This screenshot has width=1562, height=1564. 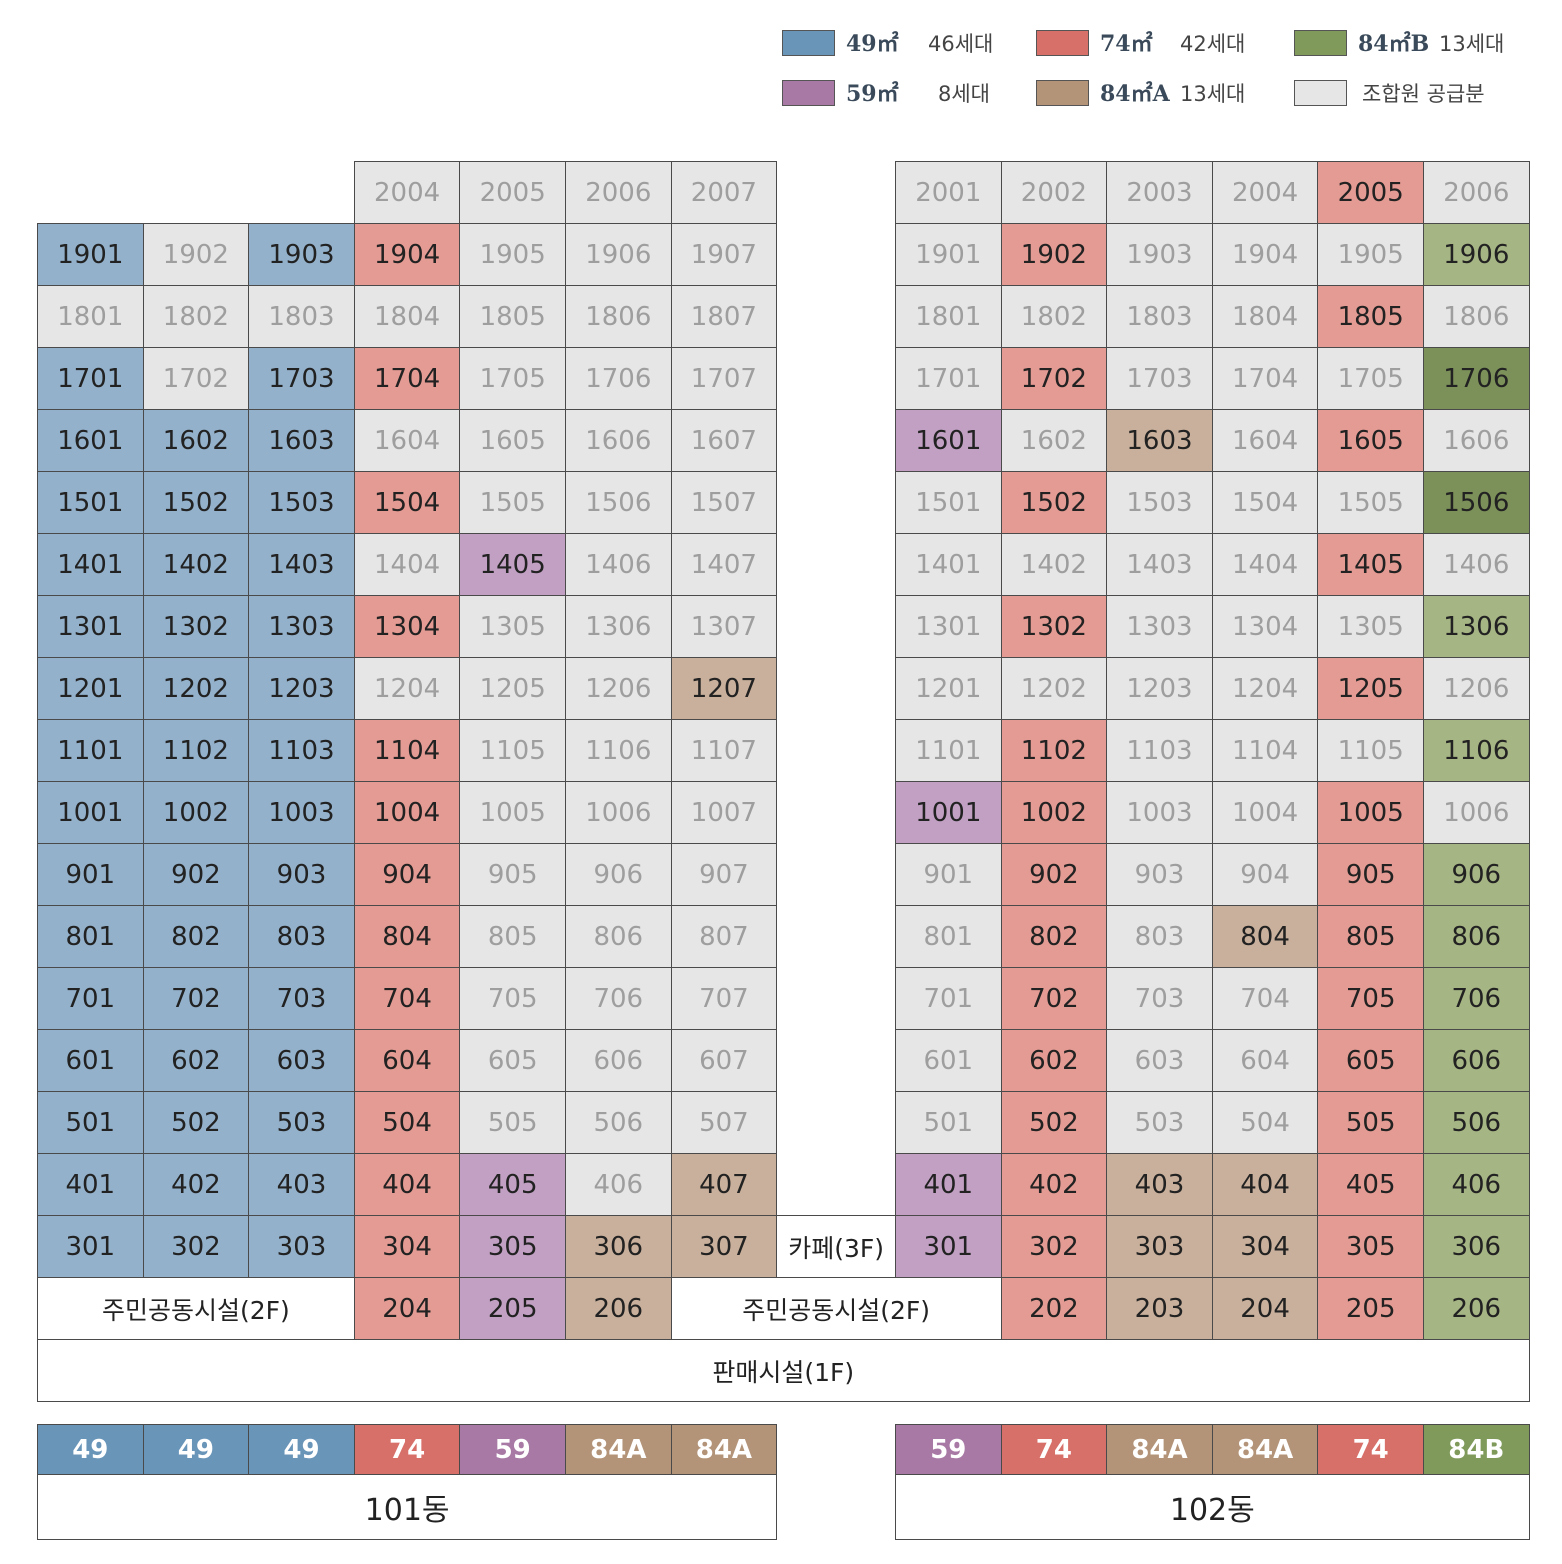 What do you see at coordinates (948, 998) in the screenshot?
I see `unit-cell: 701` at bounding box center [948, 998].